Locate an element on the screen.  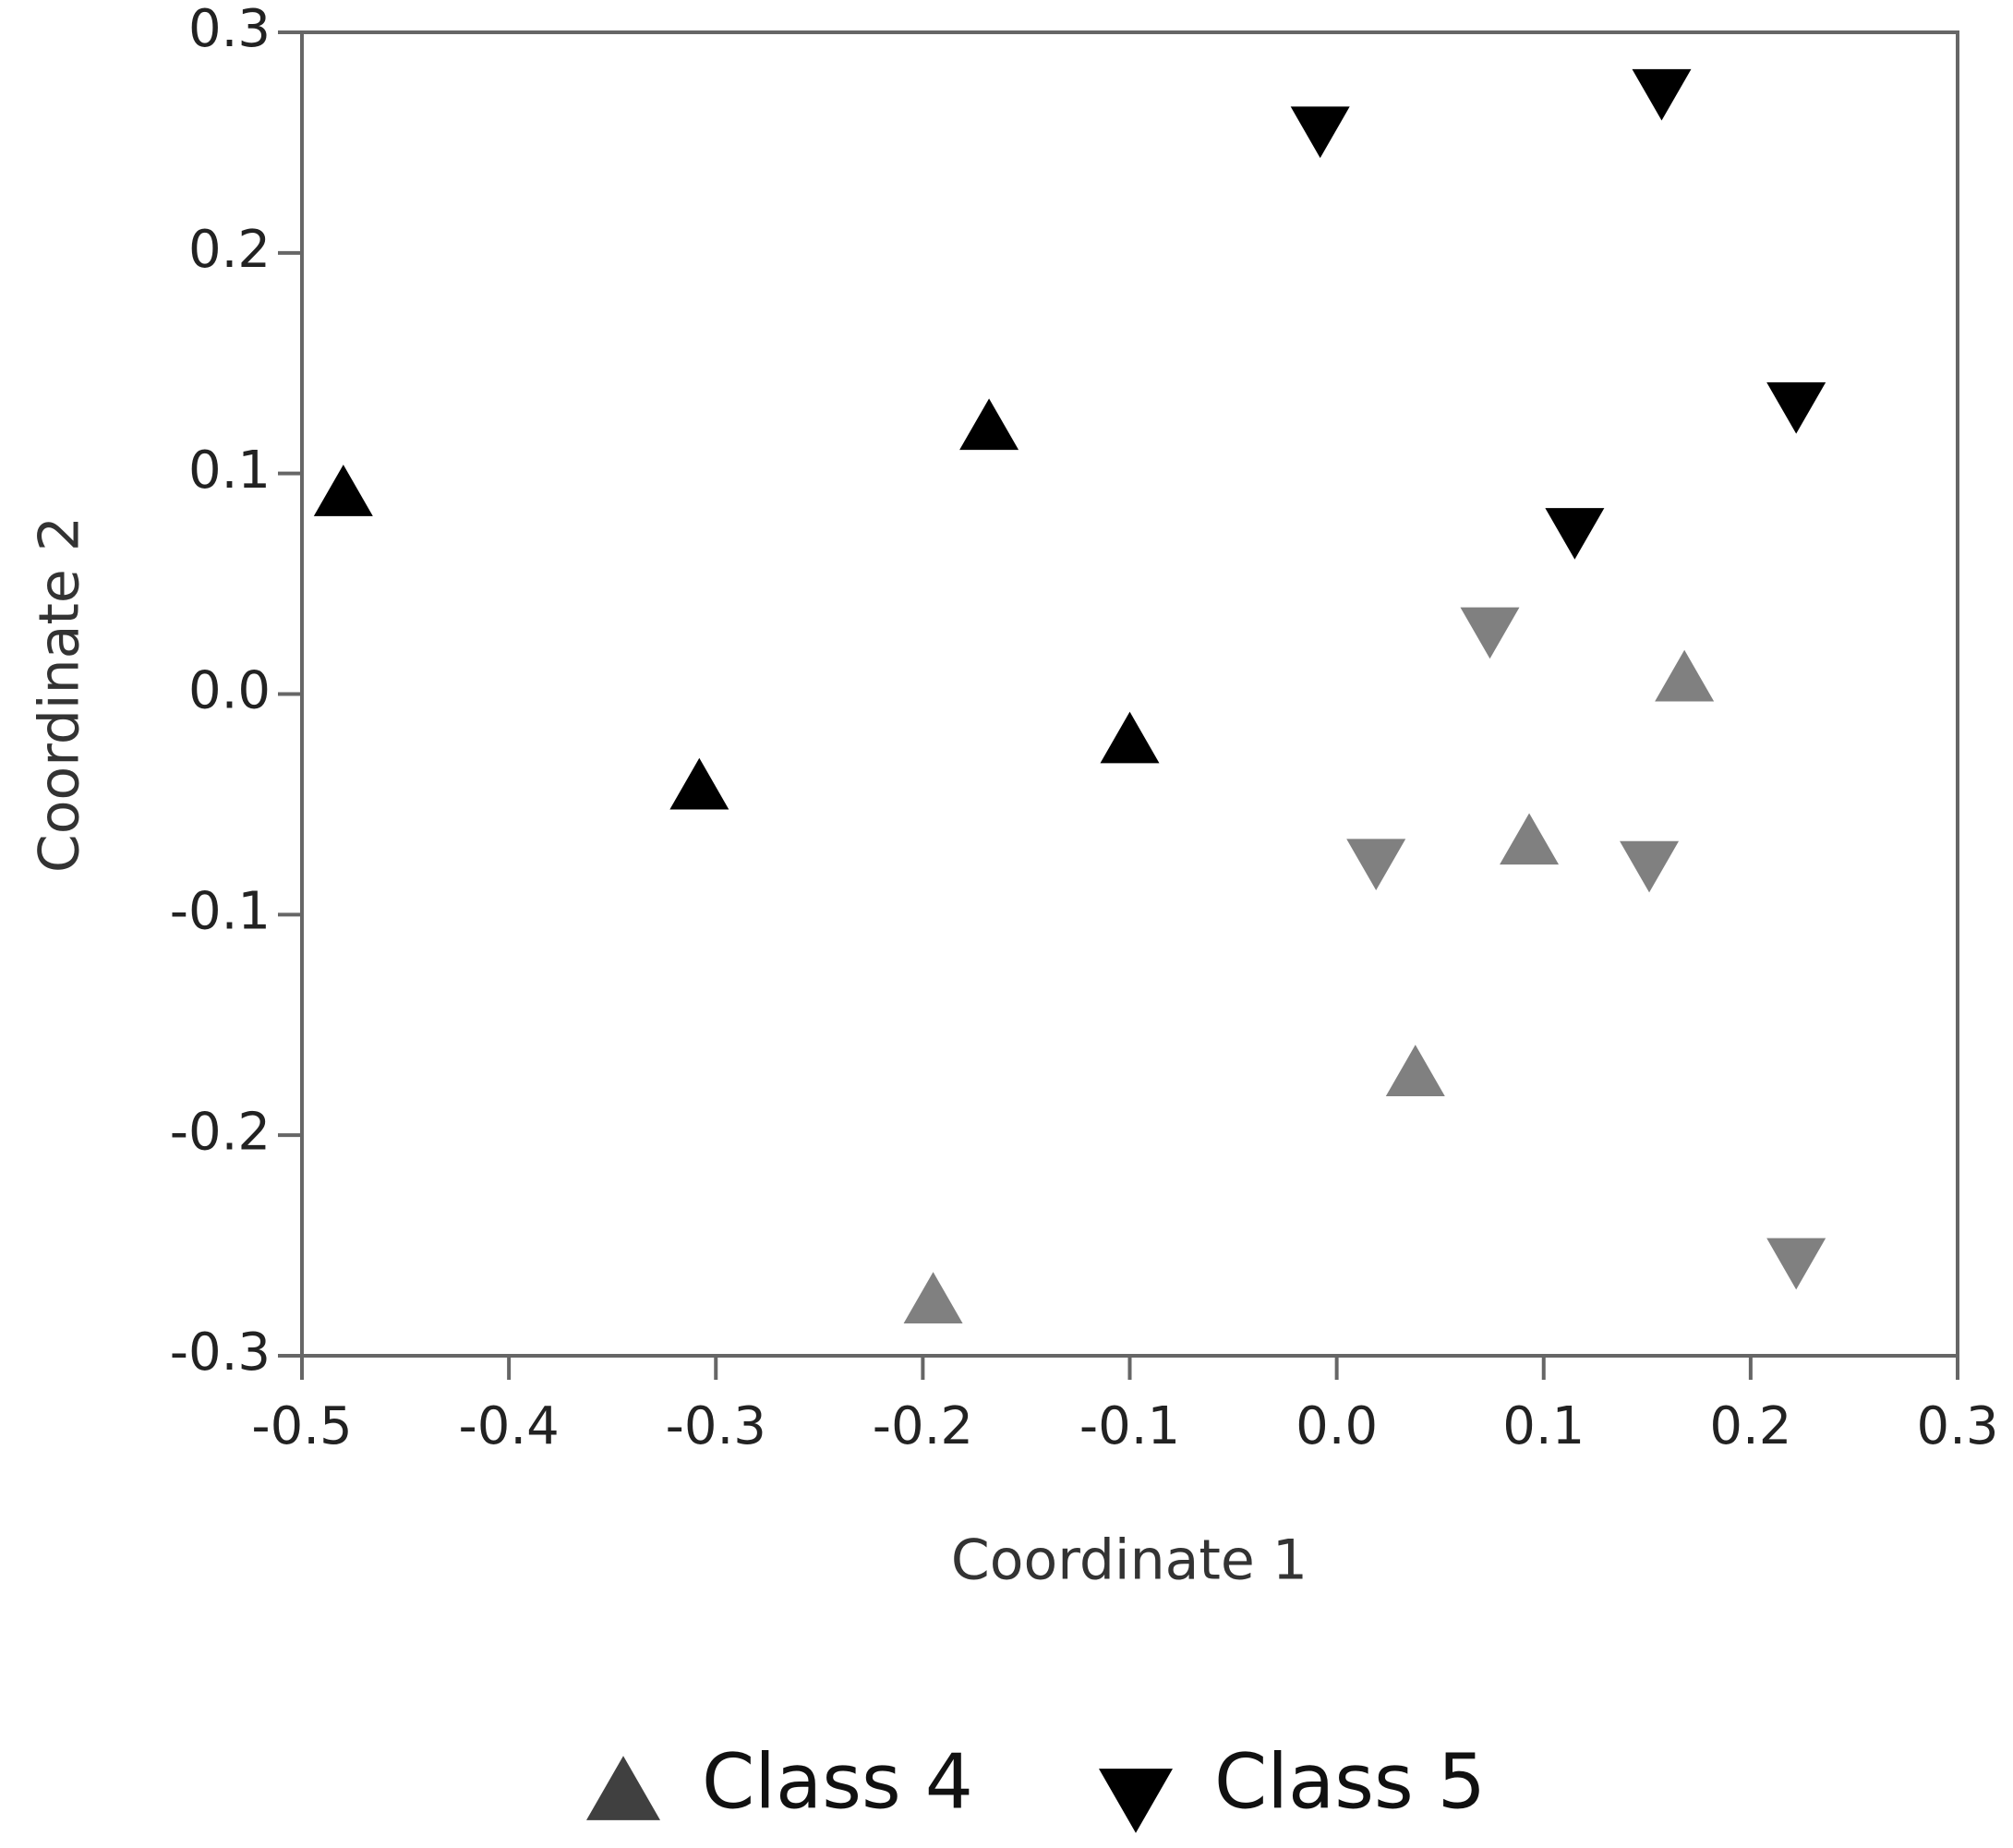
x-tick-label: 0.1 is located at coordinates (1544, 1426).